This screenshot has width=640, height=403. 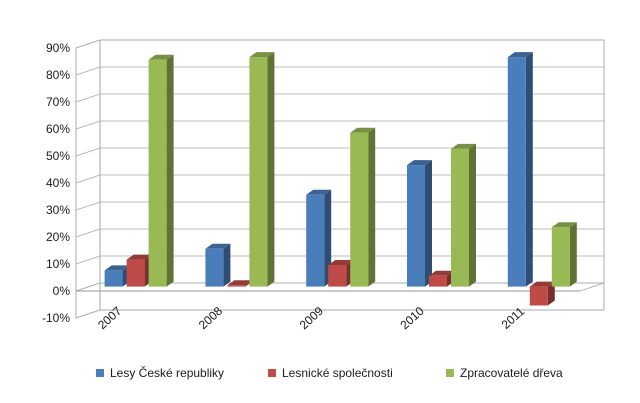 I want to click on legend-item: Lesnické společnosti, so click(x=330, y=373).